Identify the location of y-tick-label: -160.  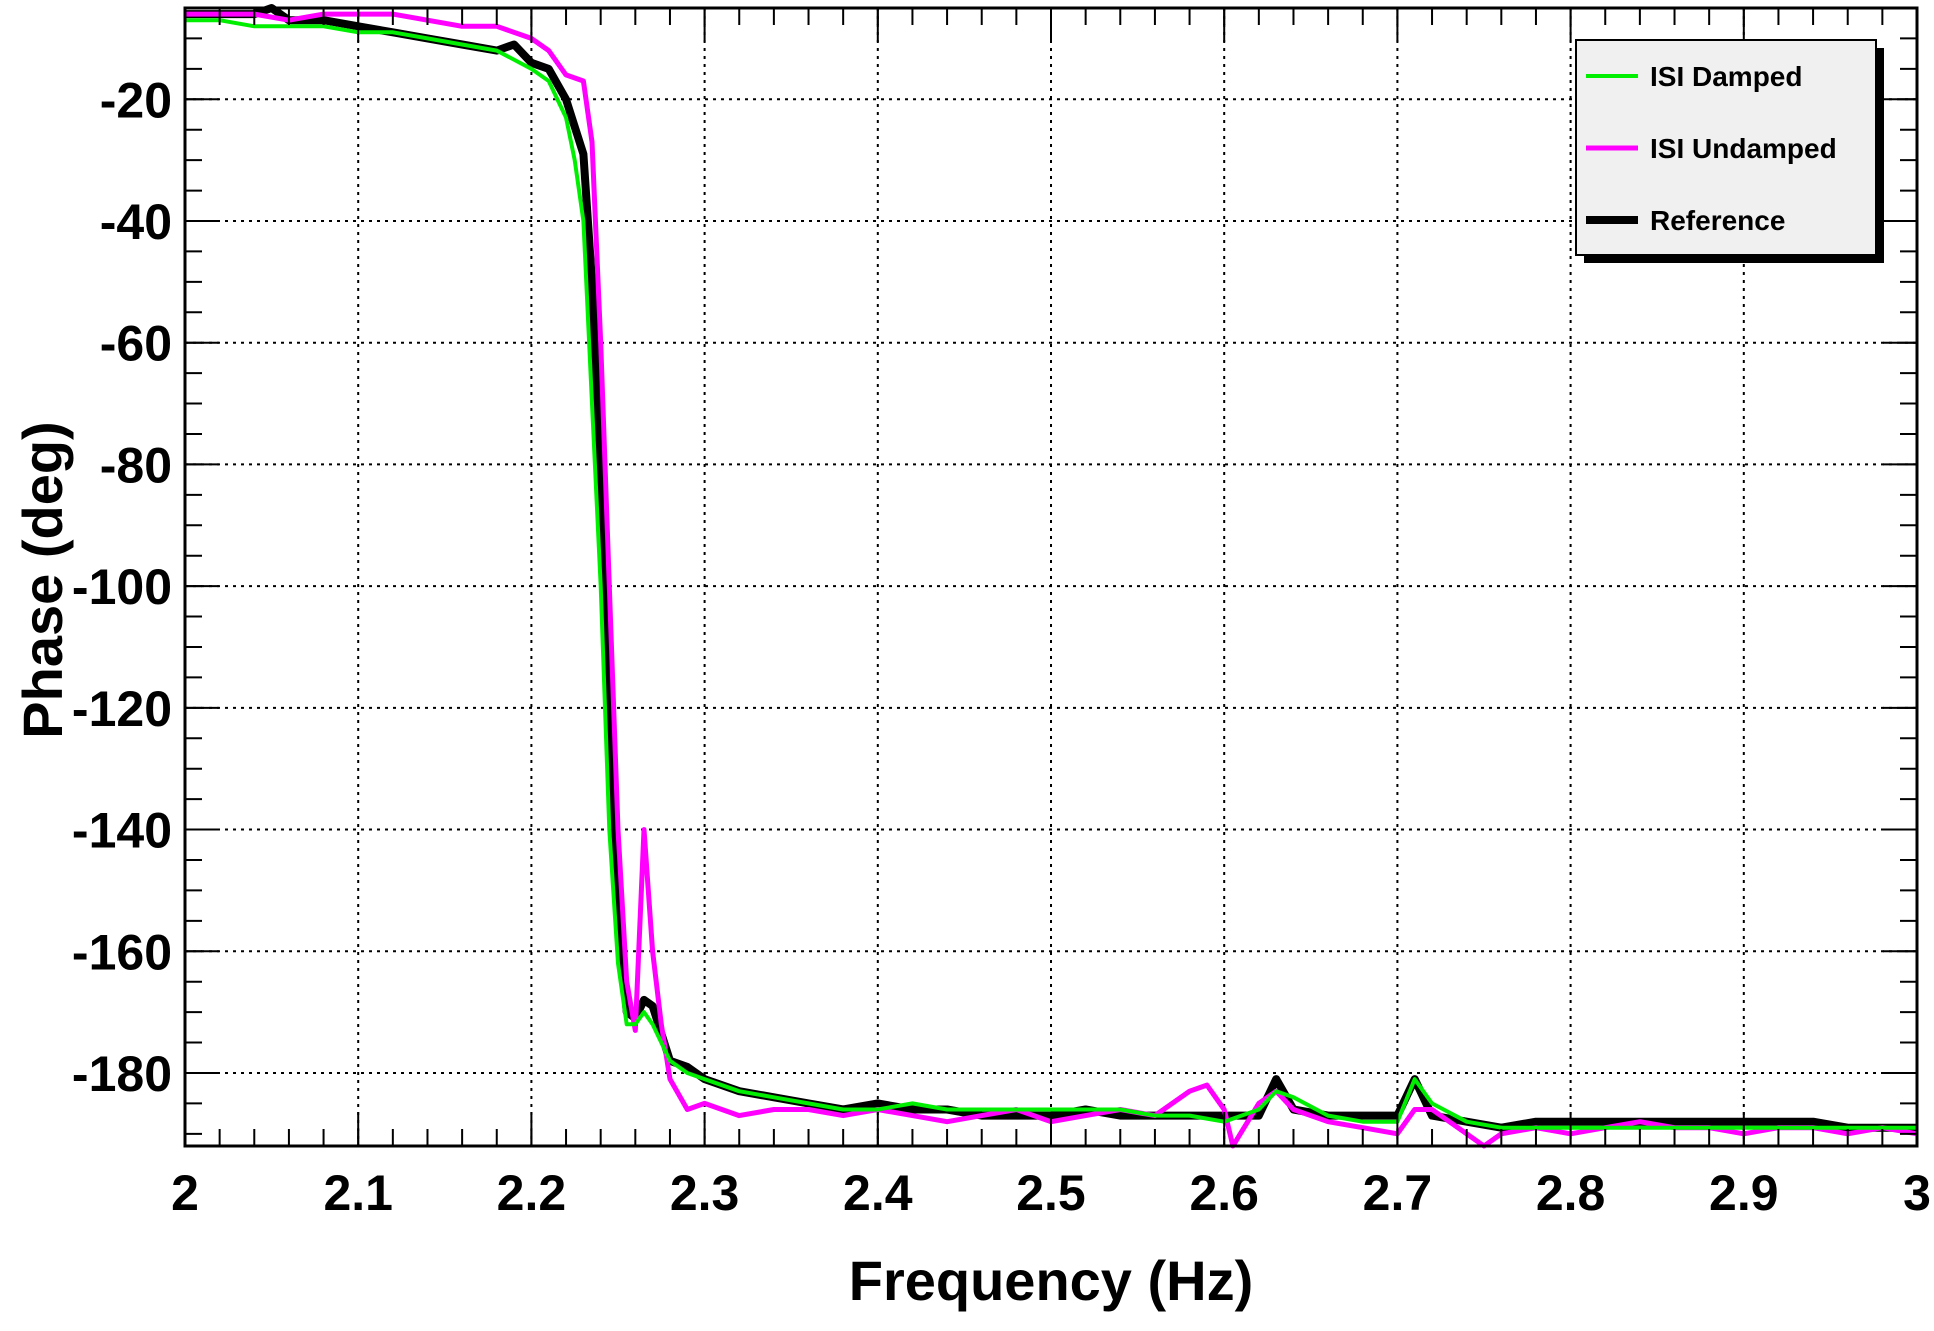
(122, 952).